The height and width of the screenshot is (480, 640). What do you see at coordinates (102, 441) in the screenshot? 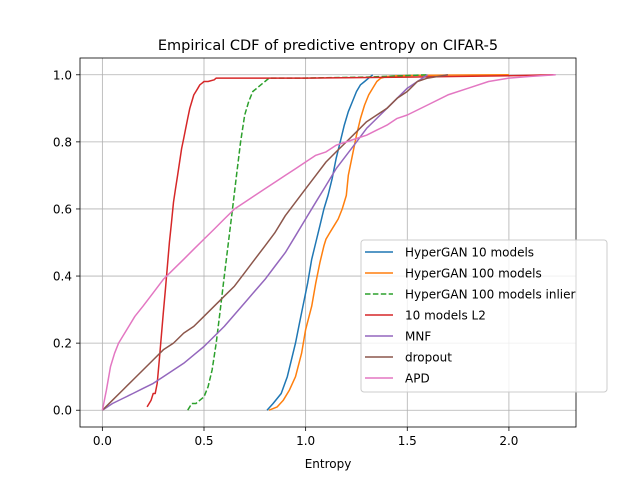
I see `x-tick-label: 0.0` at bounding box center [102, 441].